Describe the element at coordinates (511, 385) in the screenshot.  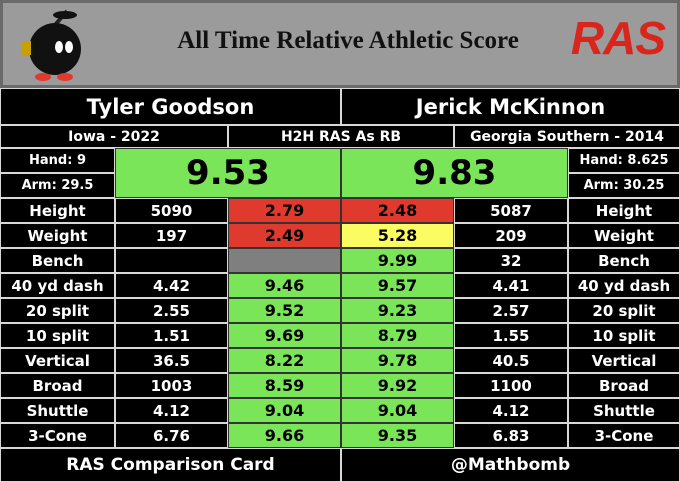
I see `measurement: 1100` at that location.